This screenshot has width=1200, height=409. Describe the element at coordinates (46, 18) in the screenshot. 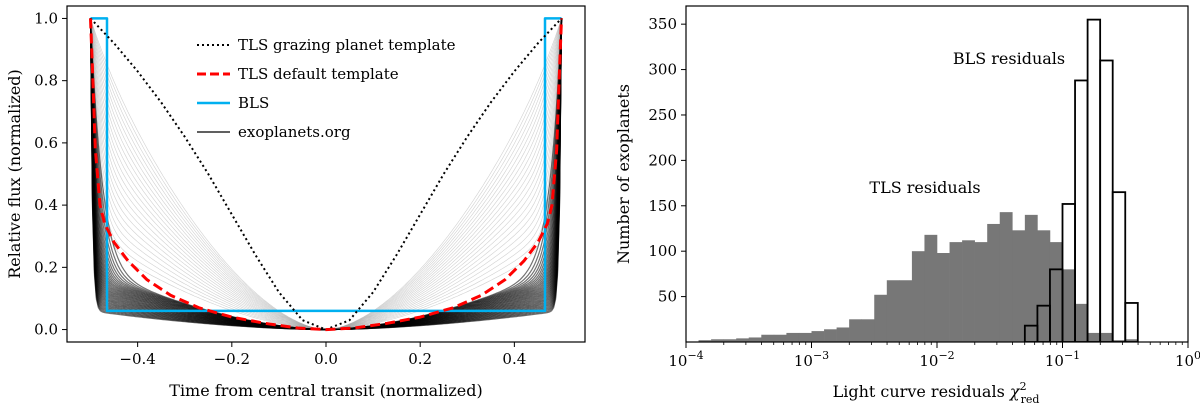

I see `left-y-tick-label: 1.0` at that location.